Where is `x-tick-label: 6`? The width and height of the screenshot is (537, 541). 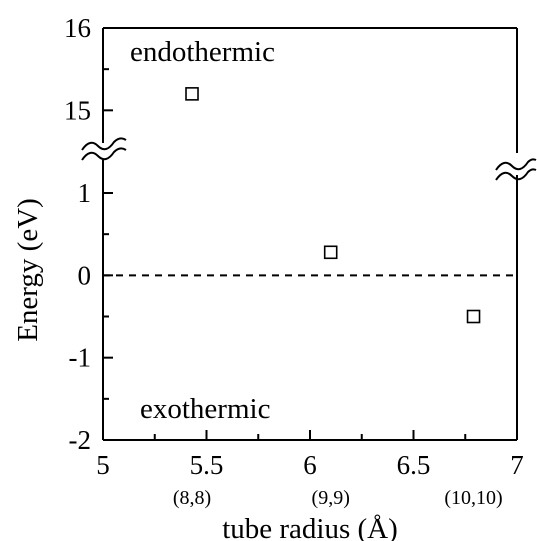
x-tick-label: 6 is located at coordinates (310, 465).